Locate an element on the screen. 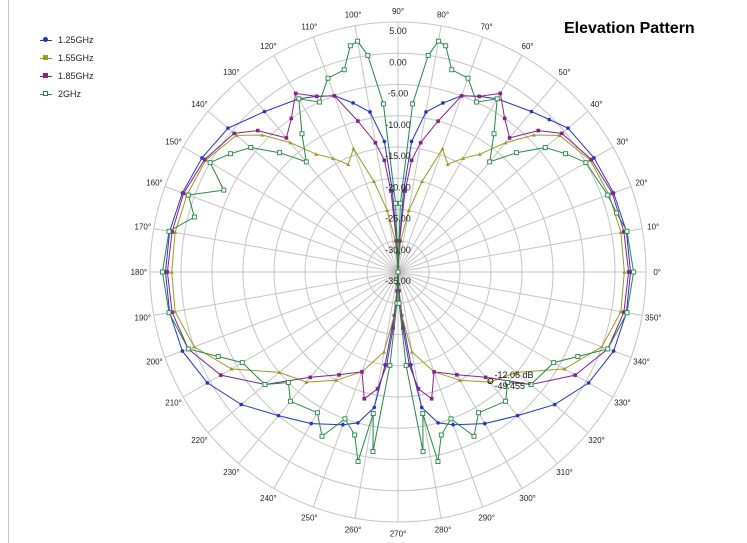 This screenshot has height=543, width=747. cursor-marker is located at coordinates (490, 380).